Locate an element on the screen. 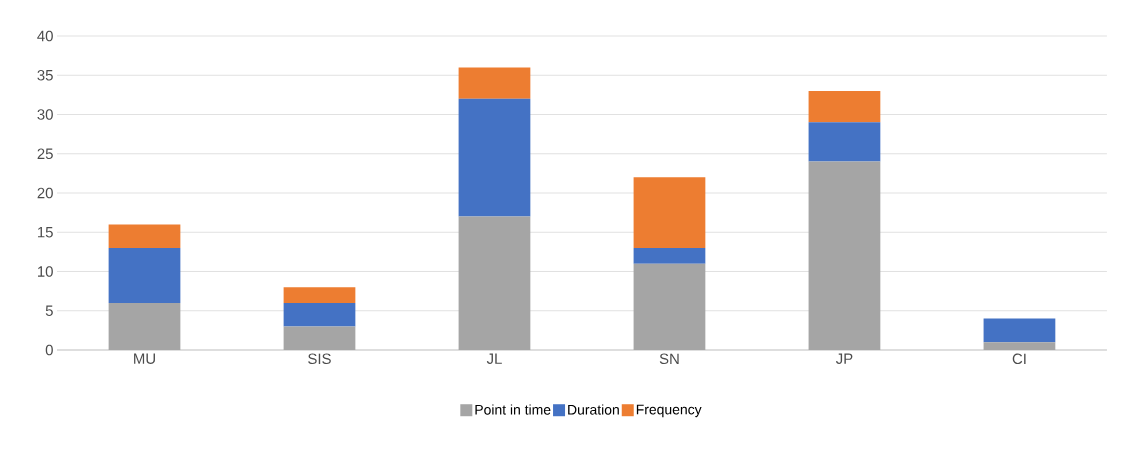  legend-label: Frequency is located at coordinates (669, 411).